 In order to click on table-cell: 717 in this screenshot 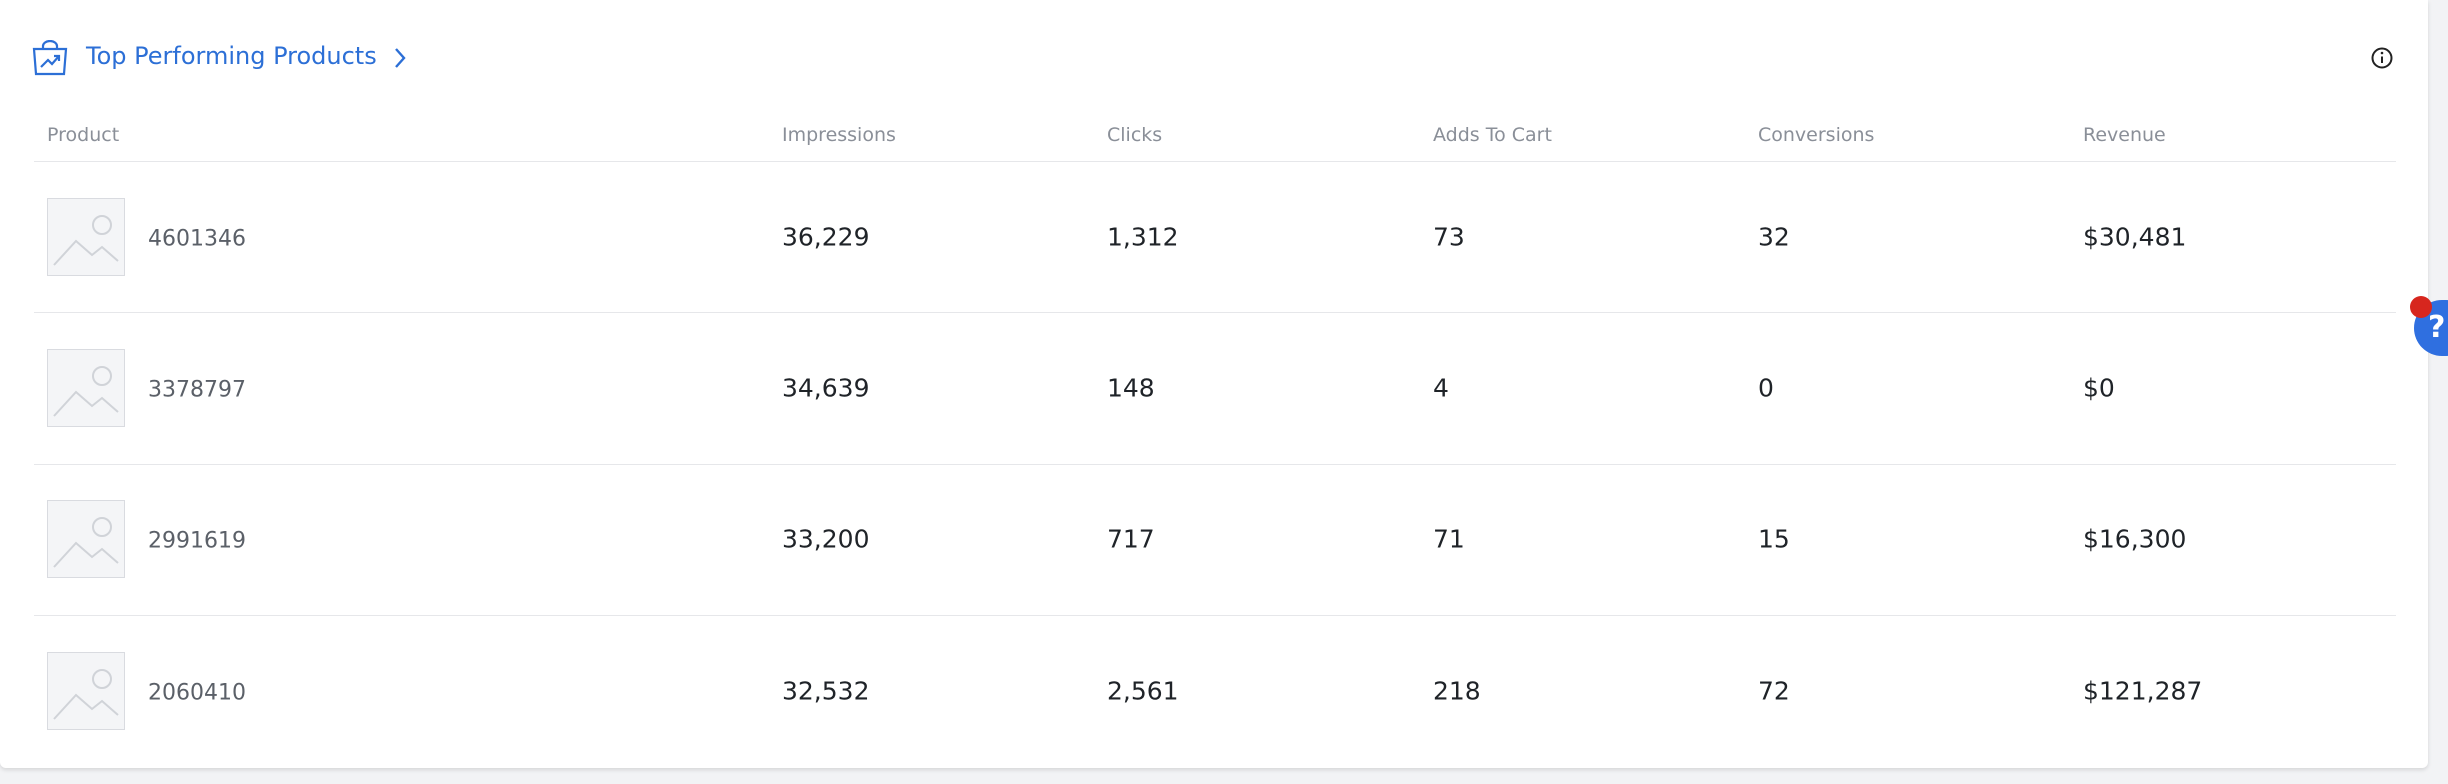, I will do `click(1131, 539)`.